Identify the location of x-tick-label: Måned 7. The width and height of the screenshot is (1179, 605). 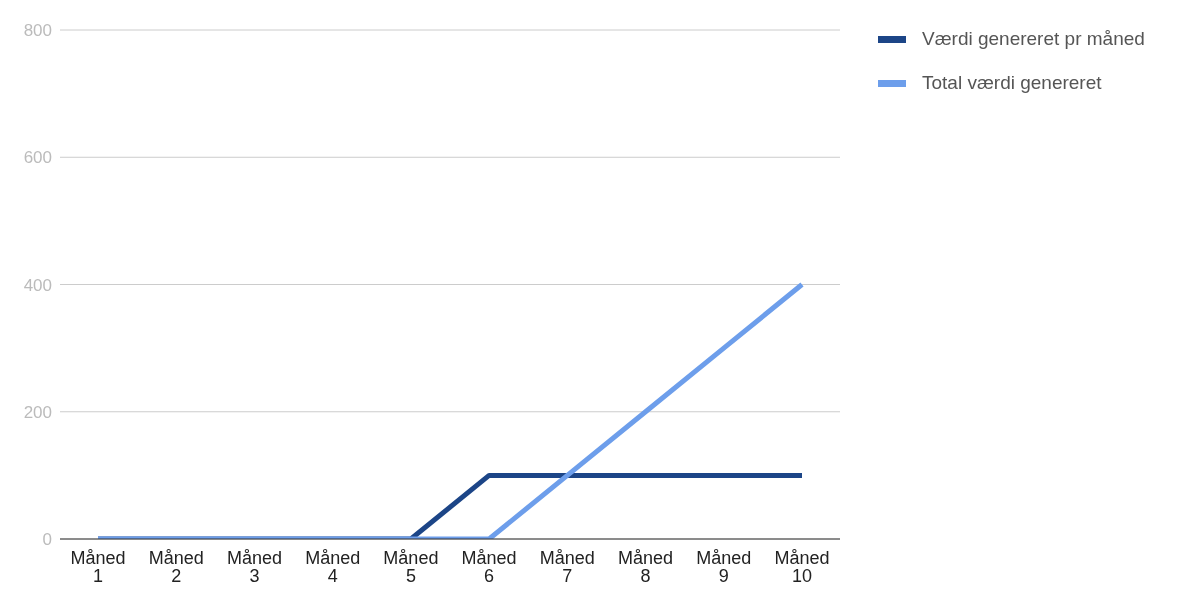
(567, 566).